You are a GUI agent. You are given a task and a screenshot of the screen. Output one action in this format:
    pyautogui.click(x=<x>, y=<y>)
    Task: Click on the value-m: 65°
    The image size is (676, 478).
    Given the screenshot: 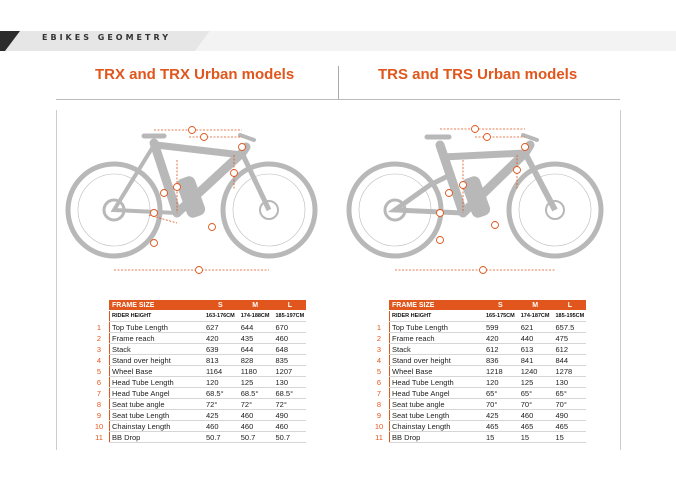 What is the action you would take?
    pyautogui.click(x=534, y=393)
    